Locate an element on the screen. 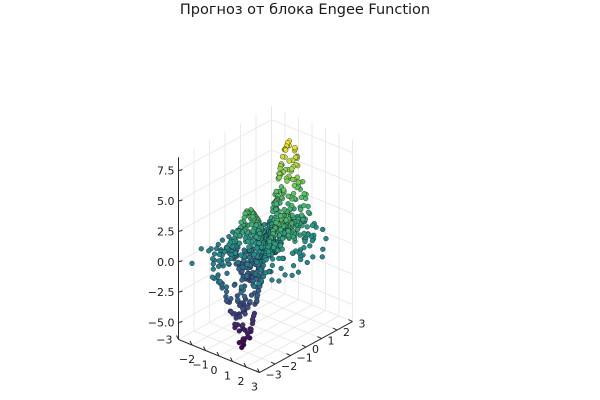 This screenshot has height=400, width=600. y-tick-label: 0 is located at coordinates (315, 349).